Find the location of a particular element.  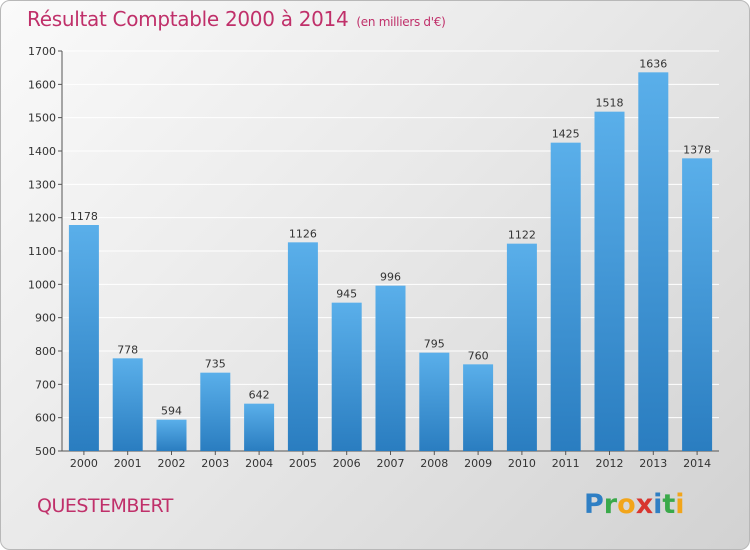

x-tick-label: 2012 is located at coordinates (610, 463).